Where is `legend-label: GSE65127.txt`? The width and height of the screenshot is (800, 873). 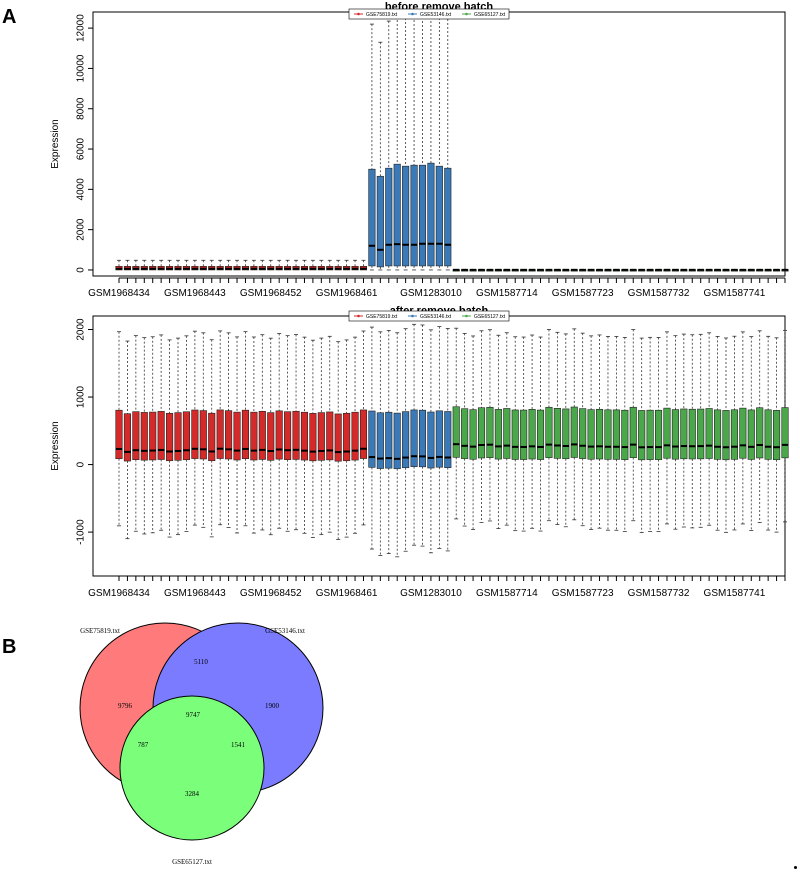 legend-label: GSE65127.txt is located at coordinates (490, 15).